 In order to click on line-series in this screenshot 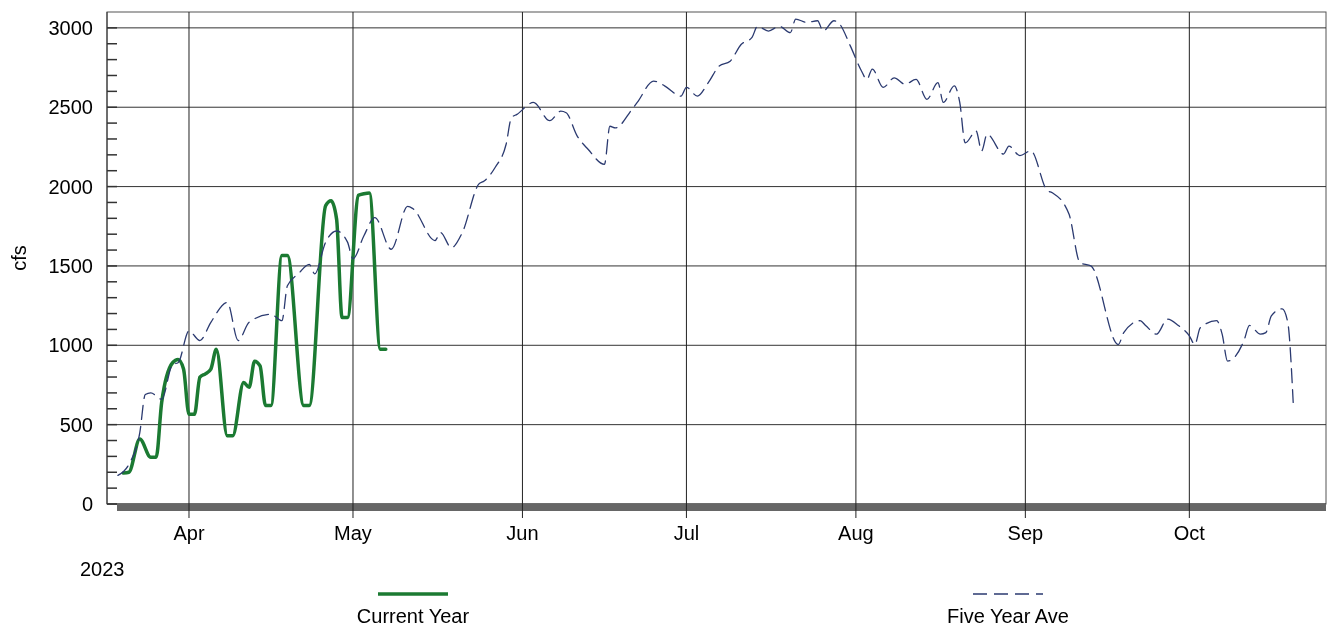, I will do `click(254, 333)`.